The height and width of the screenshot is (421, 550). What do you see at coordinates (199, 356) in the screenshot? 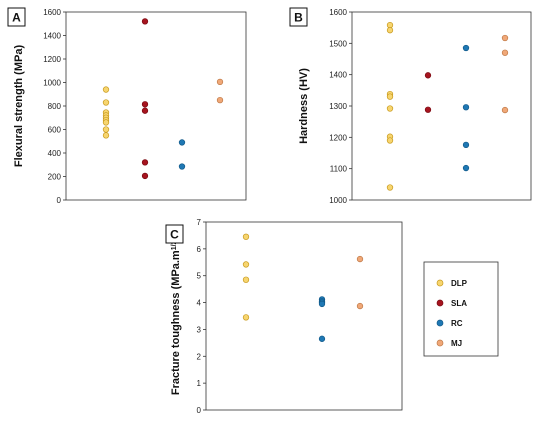
I see `y-tick-label: 2` at bounding box center [199, 356].